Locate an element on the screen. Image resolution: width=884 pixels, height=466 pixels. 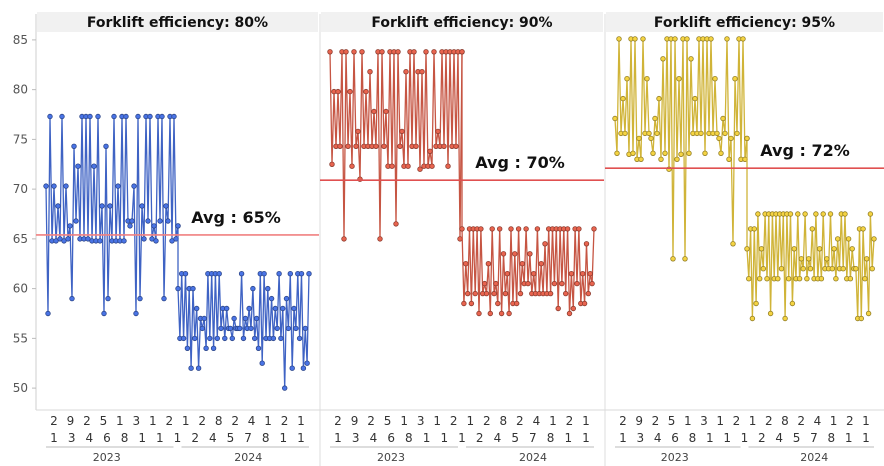
x-tick-label: 3 is located at coordinates (704, 421).